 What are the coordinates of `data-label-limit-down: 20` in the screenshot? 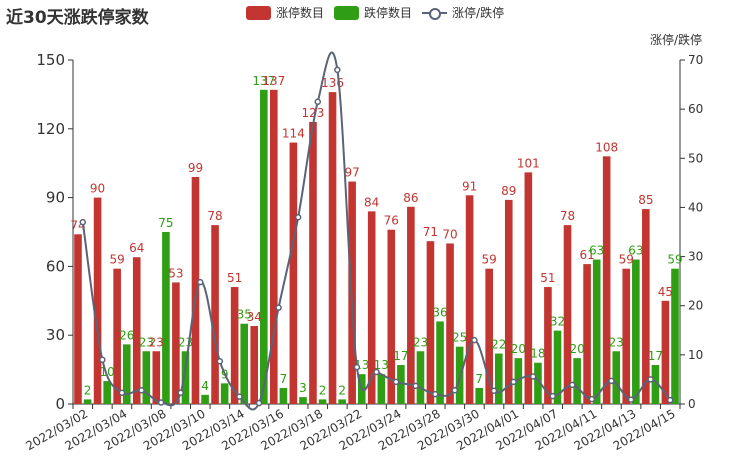 It's located at (576, 349).